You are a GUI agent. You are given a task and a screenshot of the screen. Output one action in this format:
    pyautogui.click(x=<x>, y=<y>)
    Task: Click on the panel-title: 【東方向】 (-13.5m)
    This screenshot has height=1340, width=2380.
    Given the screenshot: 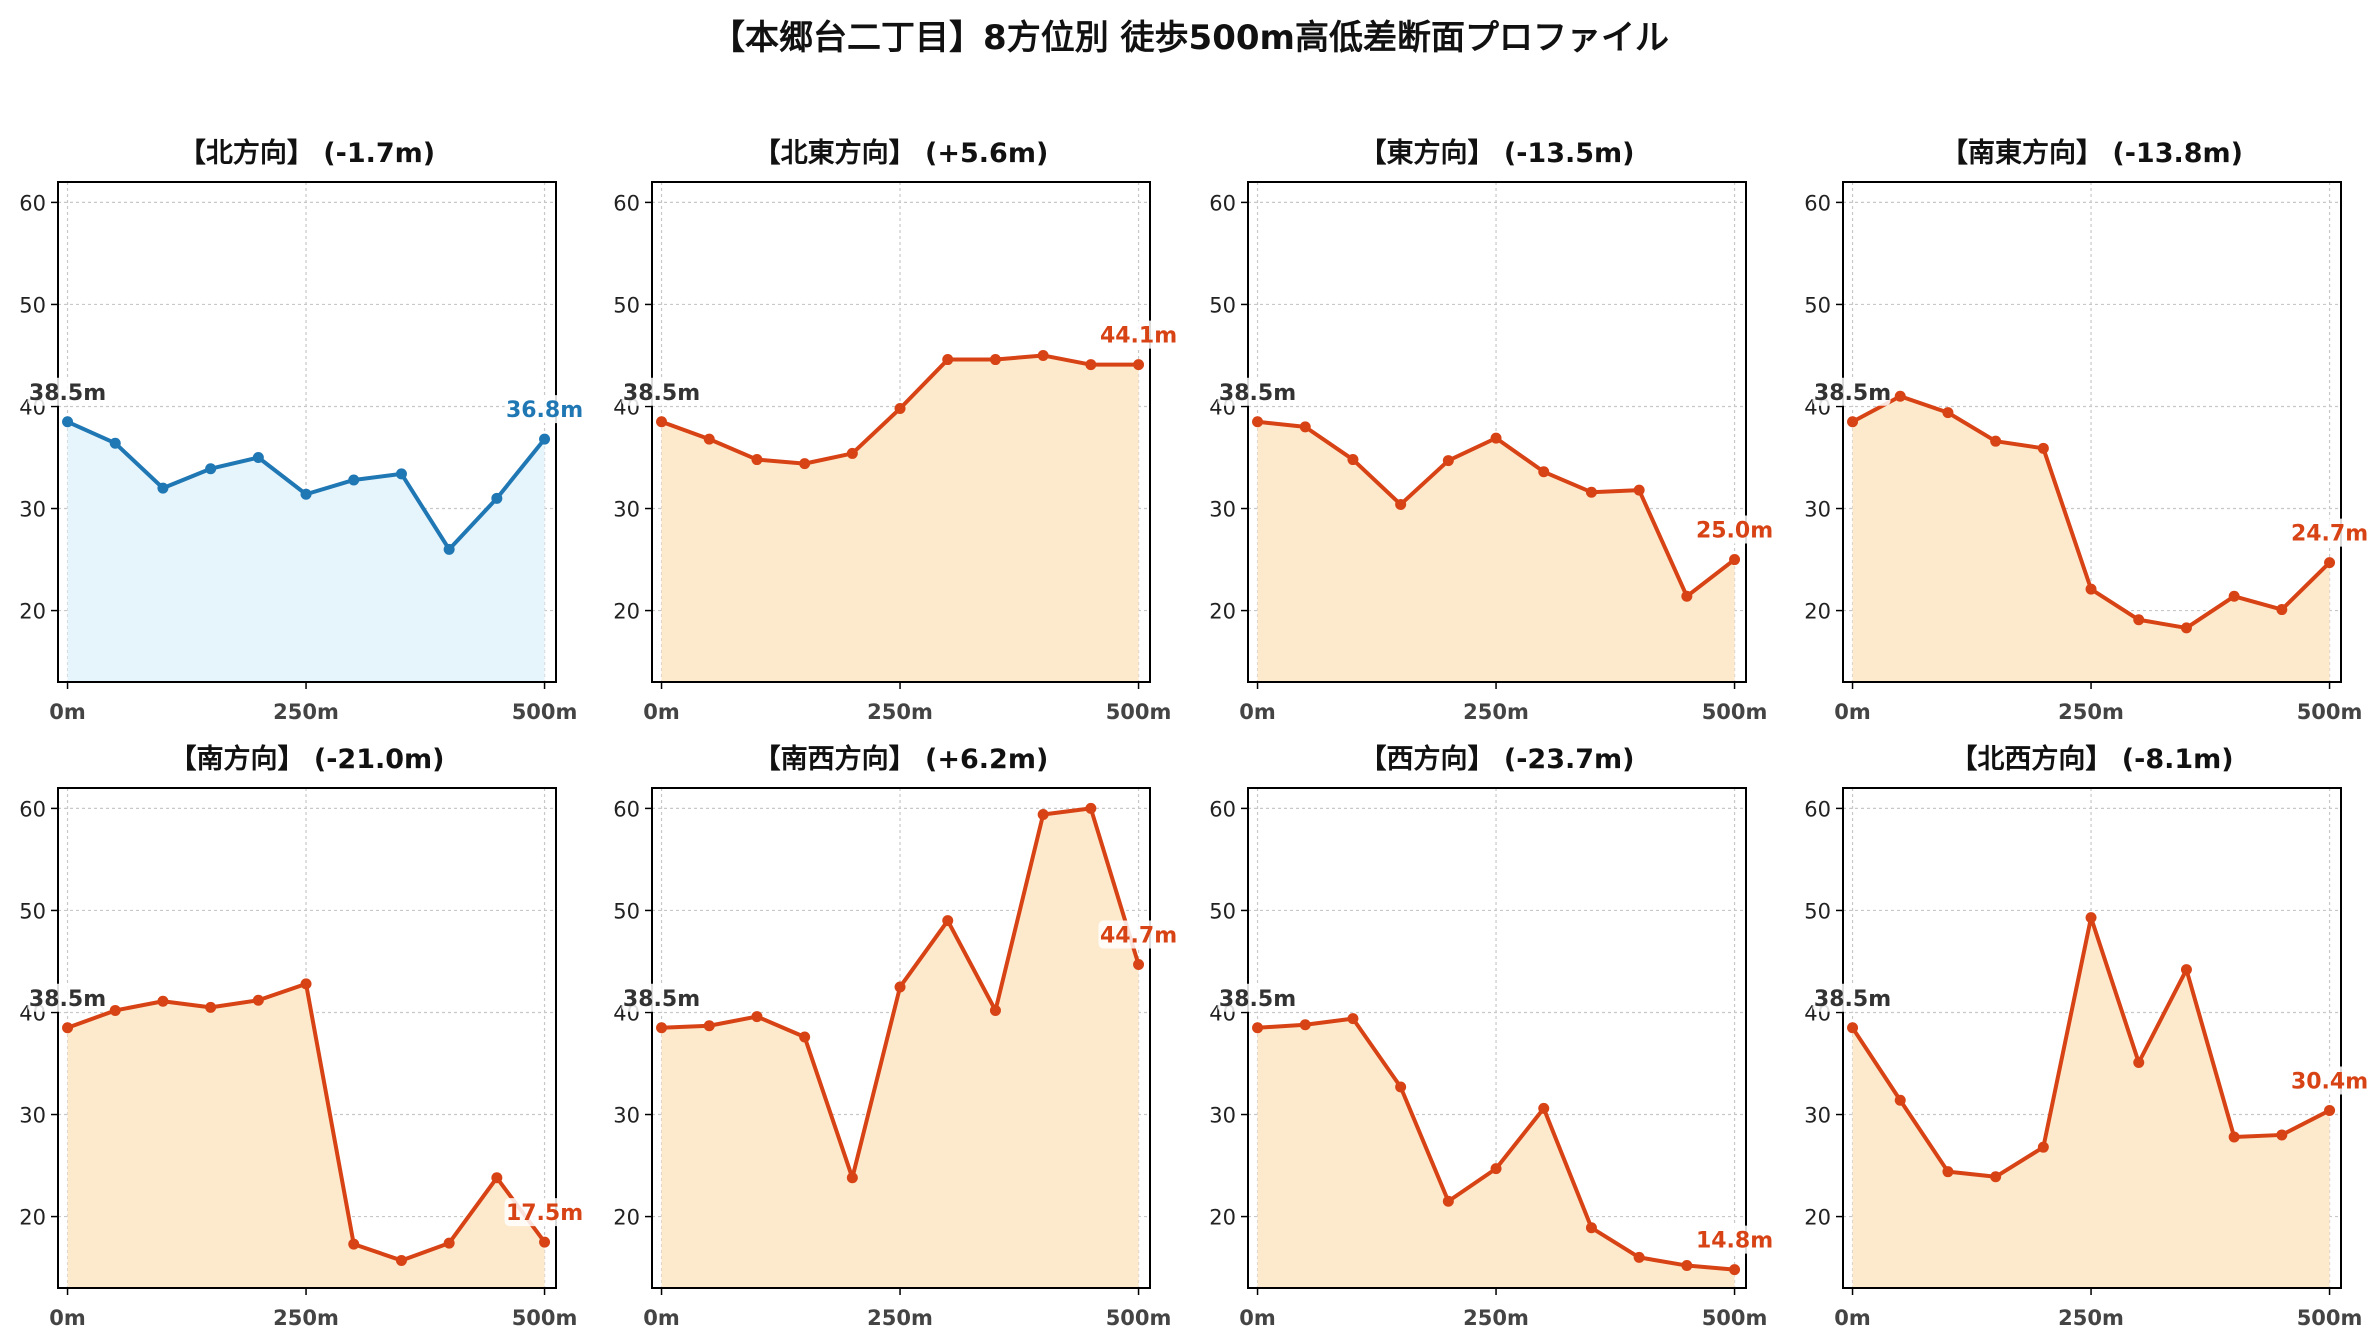 What is the action you would take?
    pyautogui.click(x=1496, y=153)
    